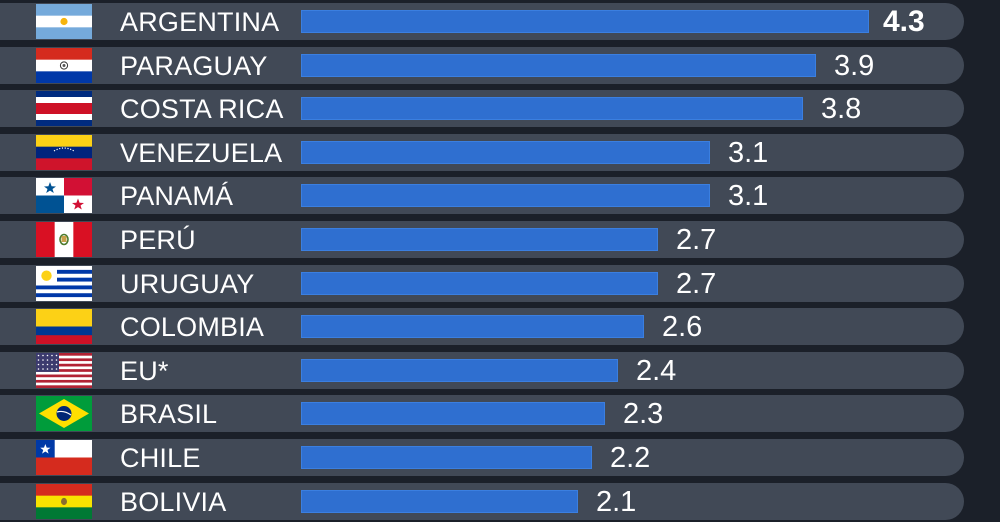  Describe the element at coordinates (158, 240) in the screenshot. I see `category-label: PERÚ` at that location.